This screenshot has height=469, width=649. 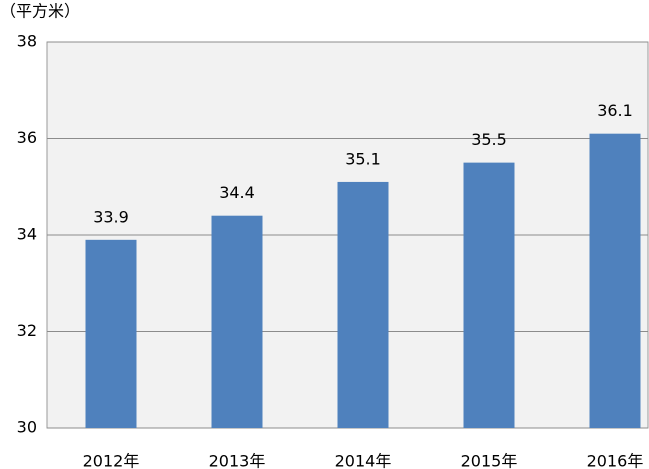 I want to click on data-label: 33.9, so click(x=111, y=216).